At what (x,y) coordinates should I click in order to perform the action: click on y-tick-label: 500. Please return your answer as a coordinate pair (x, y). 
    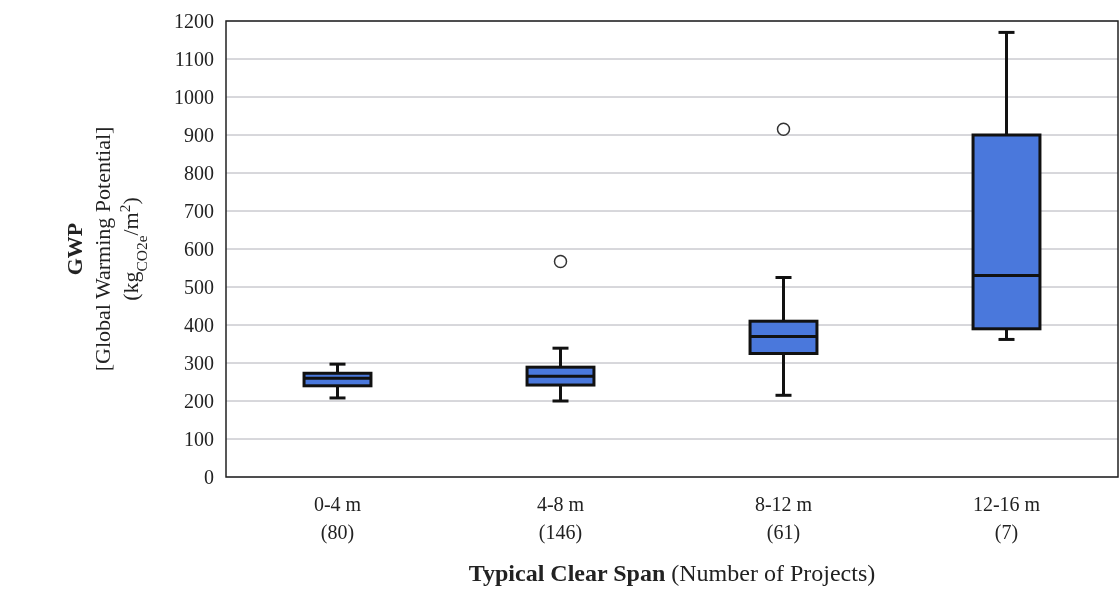
    Looking at the image, I should click on (199, 287).